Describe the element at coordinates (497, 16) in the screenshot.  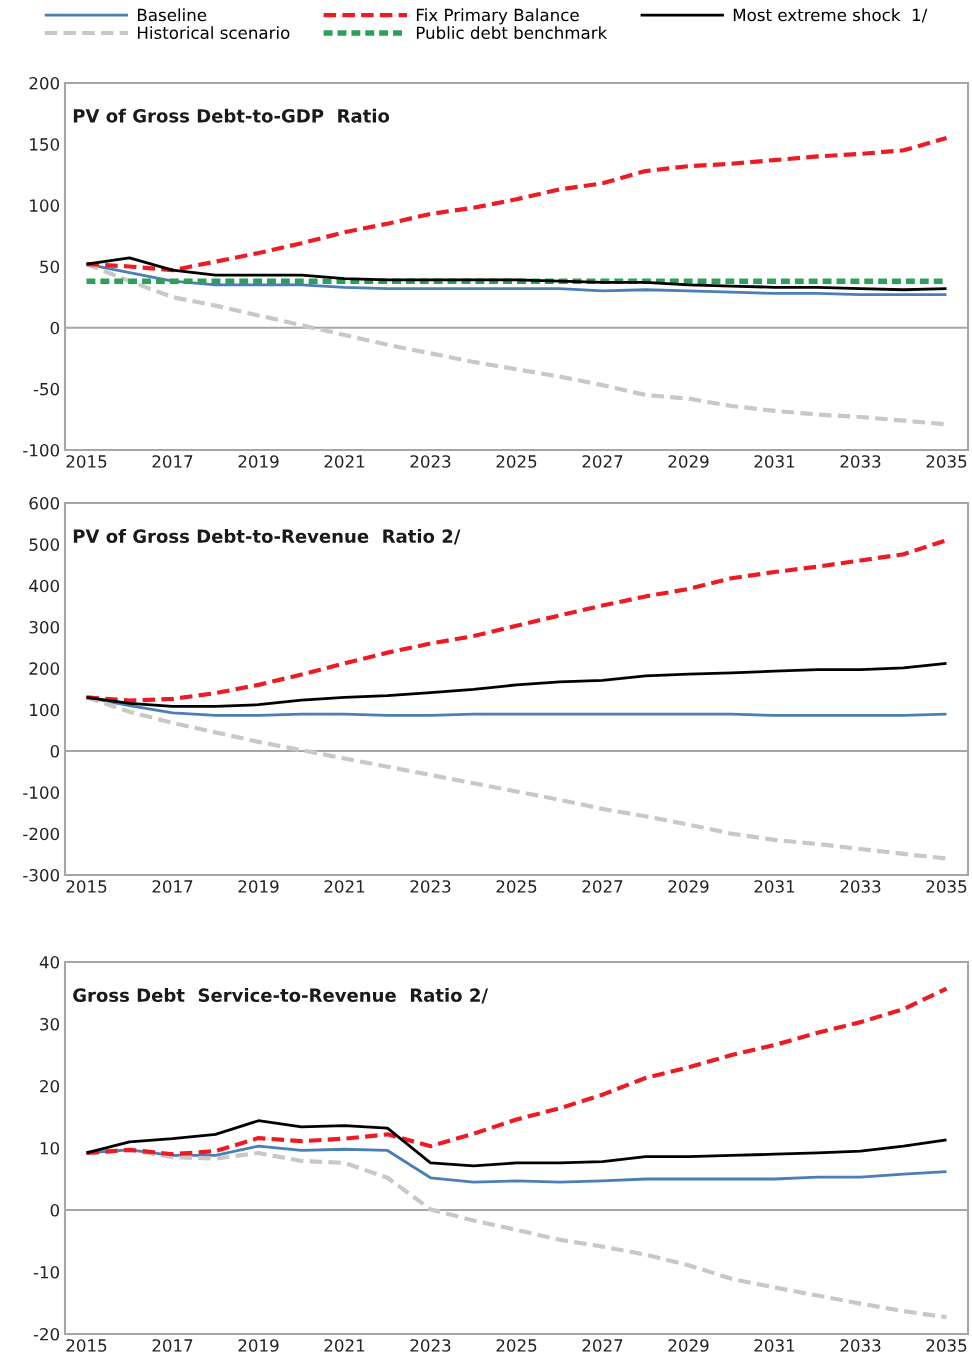
I see `legend-label: Fix Primary Balance` at that location.